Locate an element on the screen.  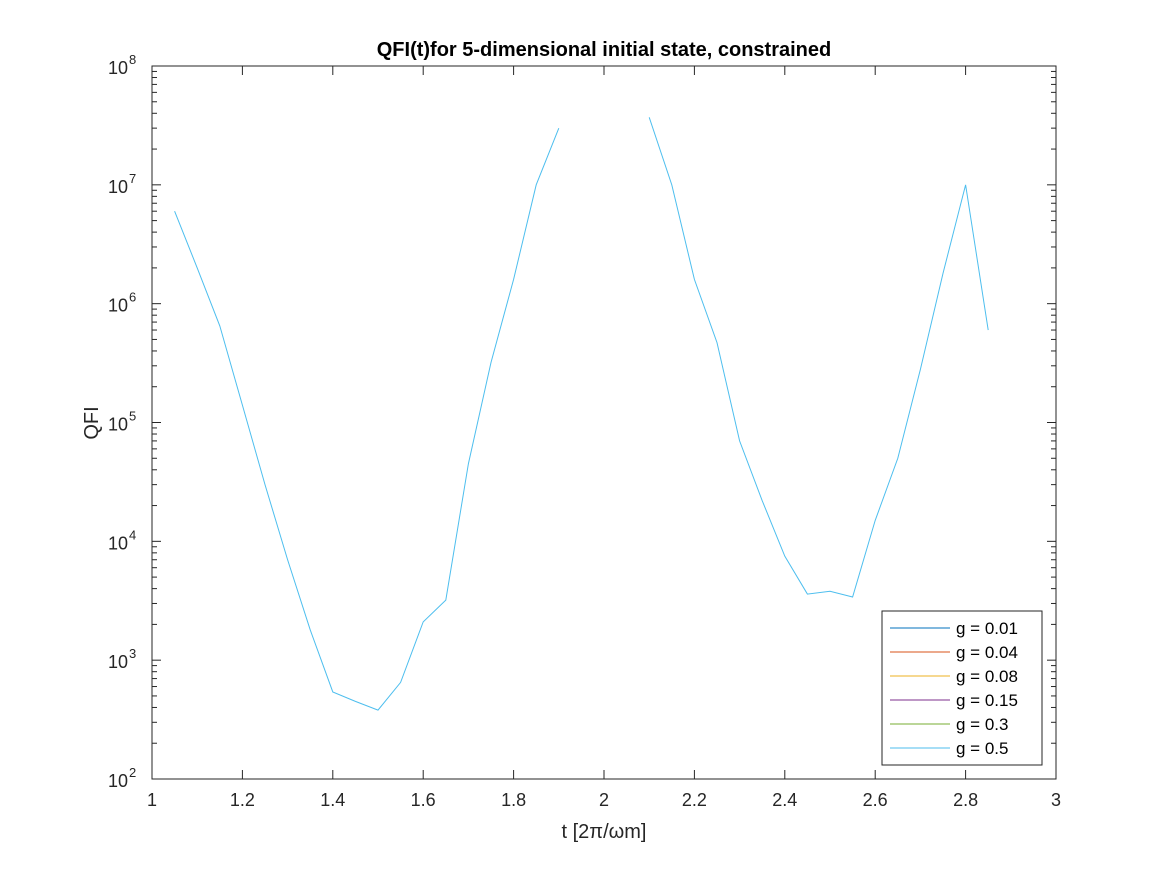
y-tick-label-exponent: 2 is located at coordinates (132, 772).